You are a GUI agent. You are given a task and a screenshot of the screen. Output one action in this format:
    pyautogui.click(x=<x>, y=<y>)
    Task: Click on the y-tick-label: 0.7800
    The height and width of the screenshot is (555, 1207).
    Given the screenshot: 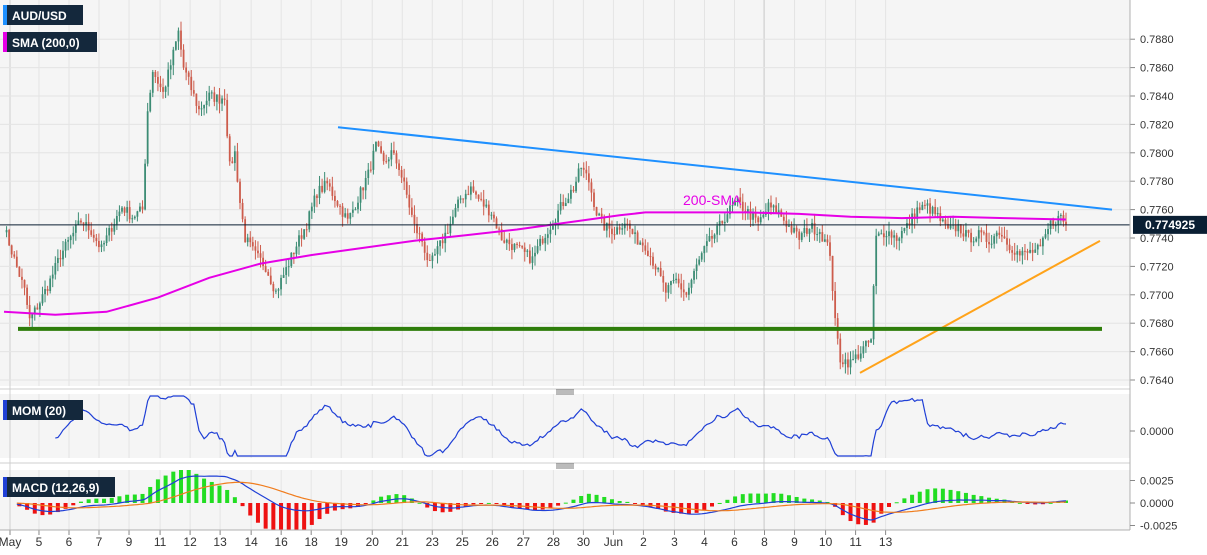 What is the action you would take?
    pyautogui.click(x=1157, y=154)
    